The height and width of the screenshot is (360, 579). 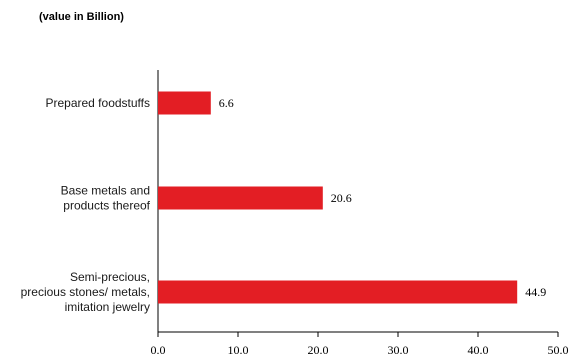 What do you see at coordinates (158, 350) in the screenshot?
I see `x-tick-label: 0.0` at bounding box center [158, 350].